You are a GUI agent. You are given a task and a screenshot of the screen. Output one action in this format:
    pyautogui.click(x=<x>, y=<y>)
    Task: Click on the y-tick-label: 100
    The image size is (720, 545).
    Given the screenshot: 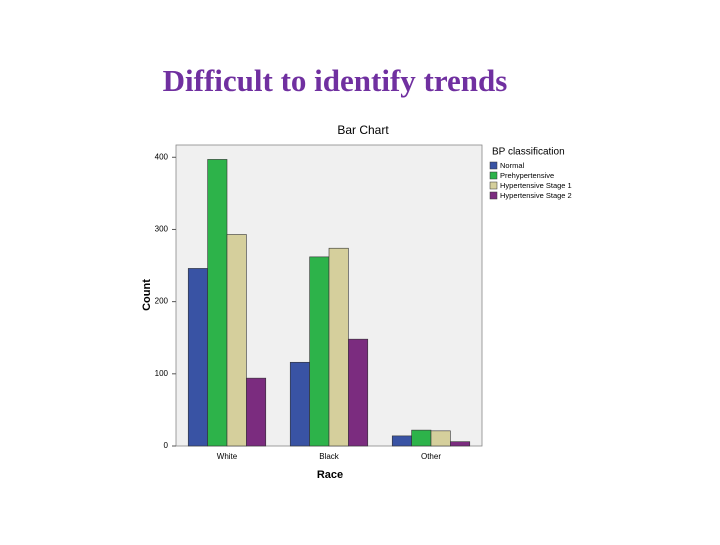 What is the action you would take?
    pyautogui.click(x=162, y=373)
    